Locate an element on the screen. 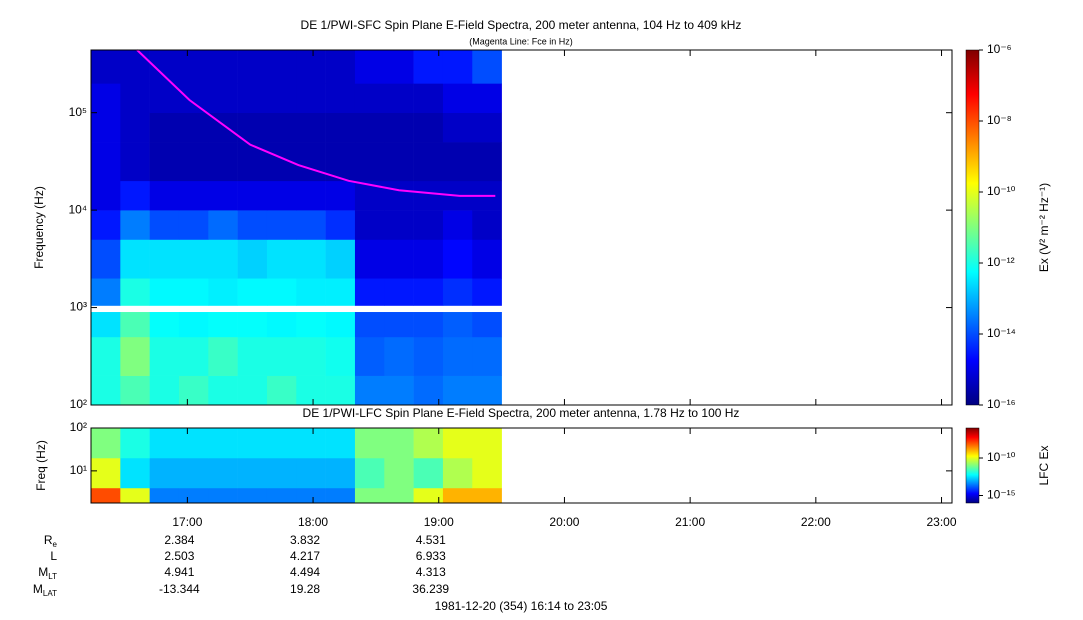 Image resolution: width=1083 pixels, height=620 pixels. ephemeris-label-main: R is located at coordinates (48, 540).